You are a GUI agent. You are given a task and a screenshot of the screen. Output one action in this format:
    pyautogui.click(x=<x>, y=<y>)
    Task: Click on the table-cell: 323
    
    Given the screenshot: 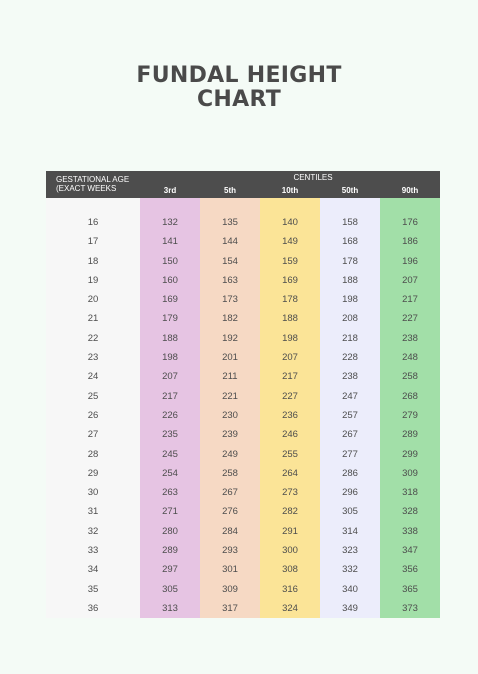 What is the action you would take?
    pyautogui.click(x=350, y=551)
    